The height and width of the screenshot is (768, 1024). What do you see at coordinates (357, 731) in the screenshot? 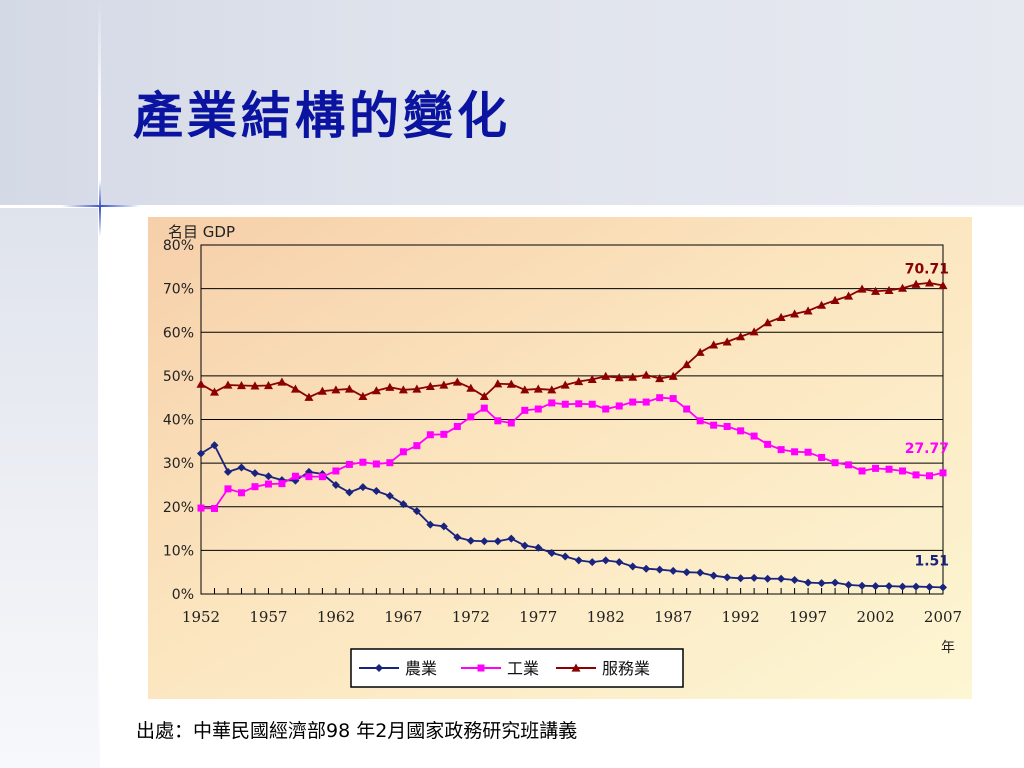
I see `source-caption: 出處：中華民國經濟部98 年2月國家政務研究班講義` at bounding box center [357, 731].